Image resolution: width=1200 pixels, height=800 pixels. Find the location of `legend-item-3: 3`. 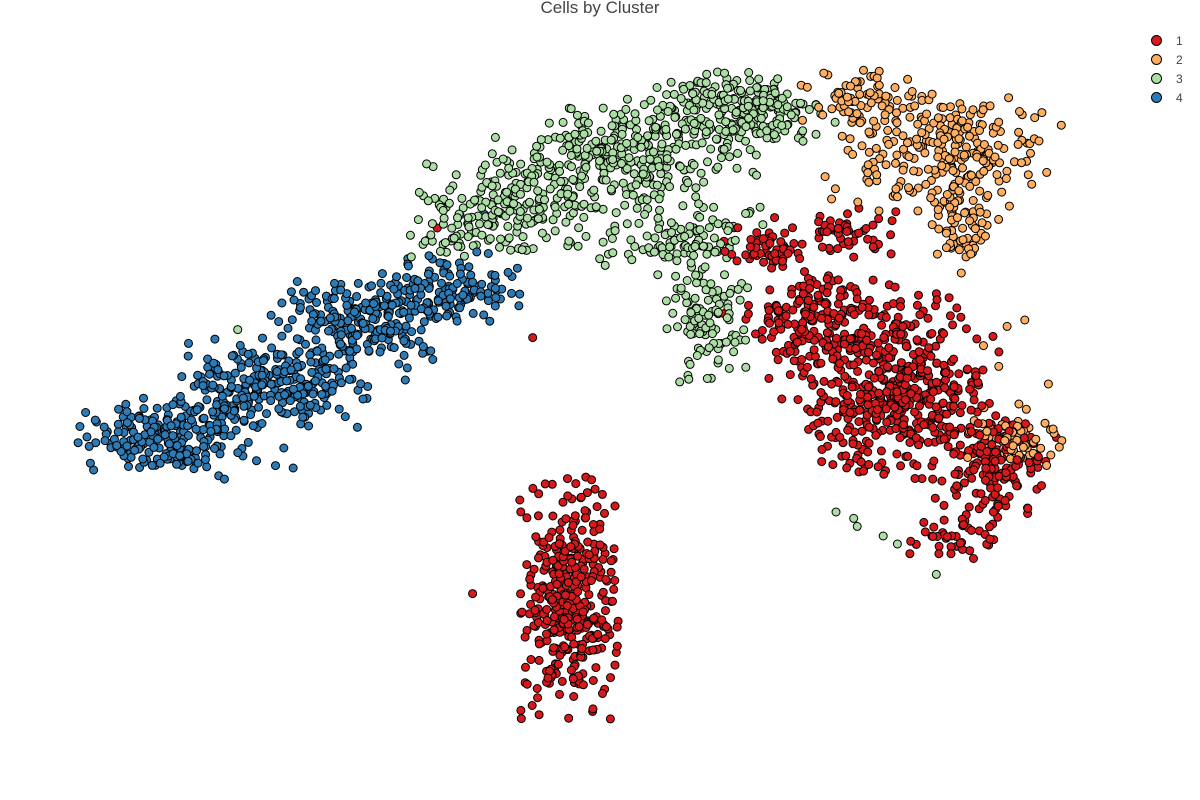

legend-item-3: 3 is located at coordinates (1171, 78).